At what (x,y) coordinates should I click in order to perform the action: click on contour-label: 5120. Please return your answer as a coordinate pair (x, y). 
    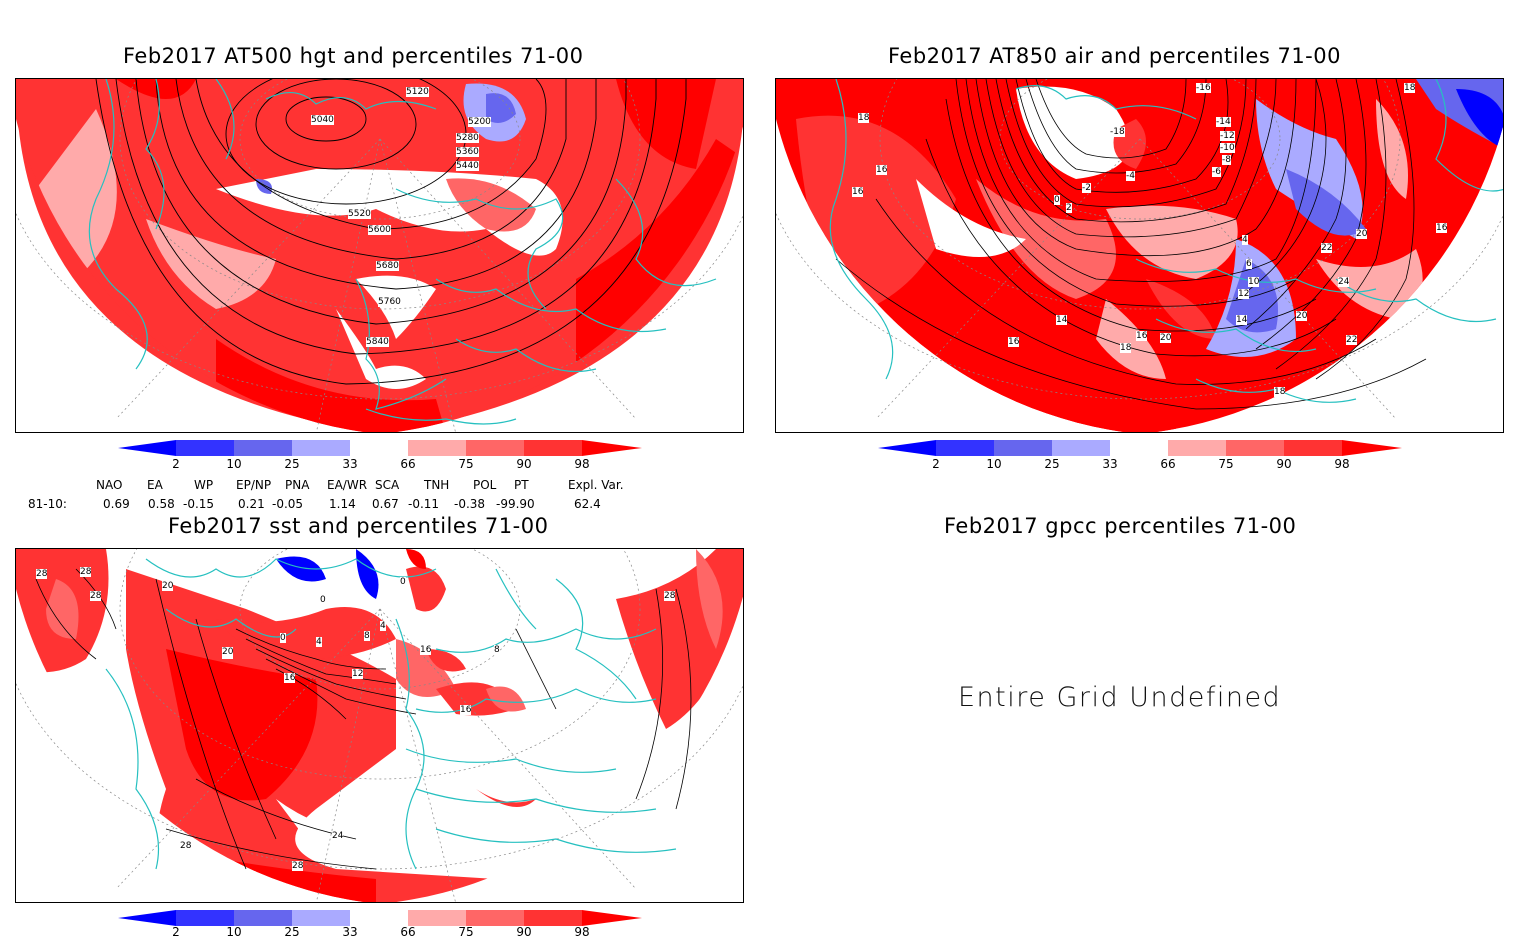
    Looking at the image, I should click on (417, 92).